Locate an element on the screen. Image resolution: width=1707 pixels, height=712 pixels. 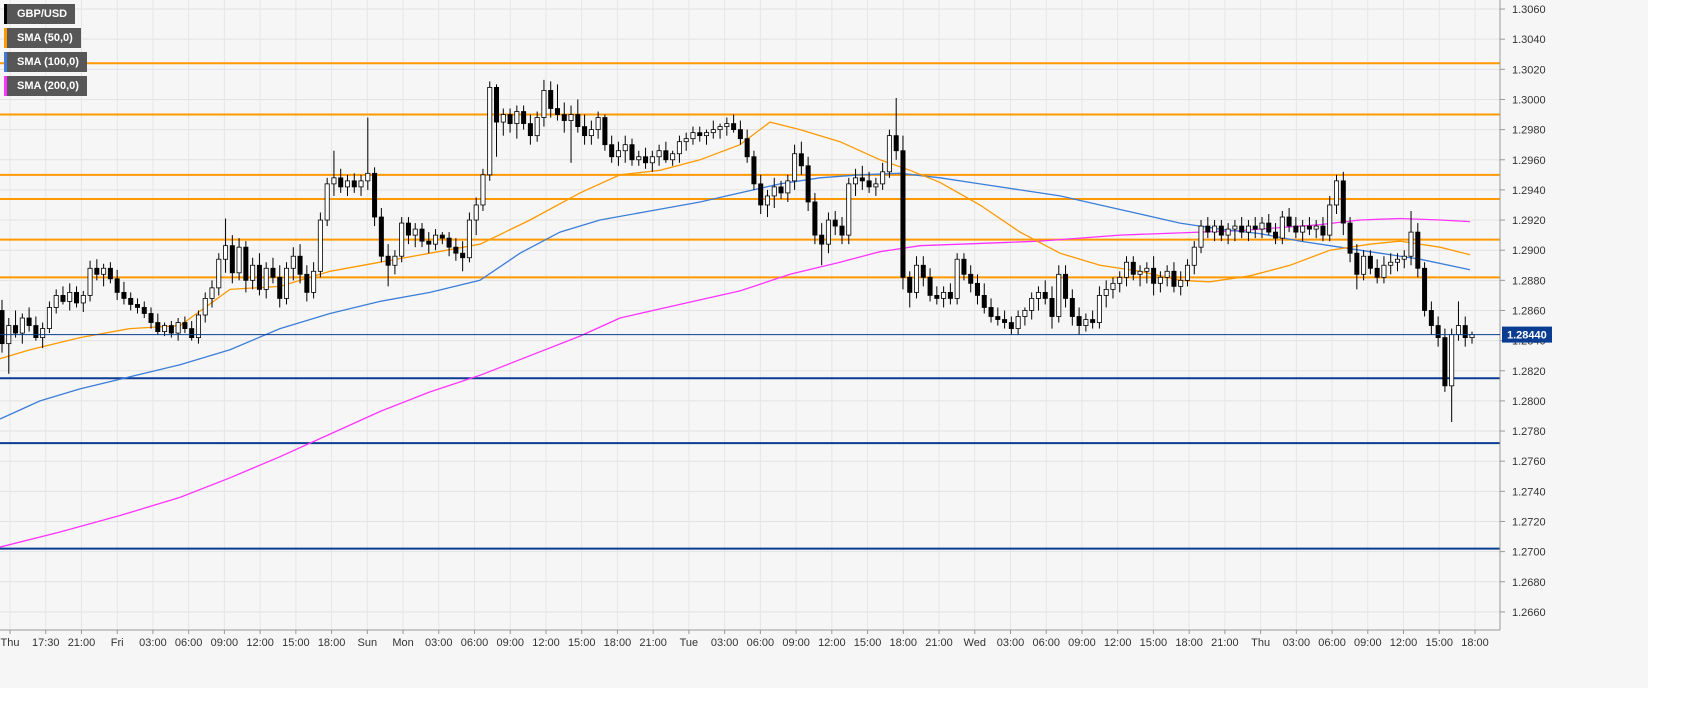
legend-sma-50: SMA (50,0) is located at coordinates (42, 38).